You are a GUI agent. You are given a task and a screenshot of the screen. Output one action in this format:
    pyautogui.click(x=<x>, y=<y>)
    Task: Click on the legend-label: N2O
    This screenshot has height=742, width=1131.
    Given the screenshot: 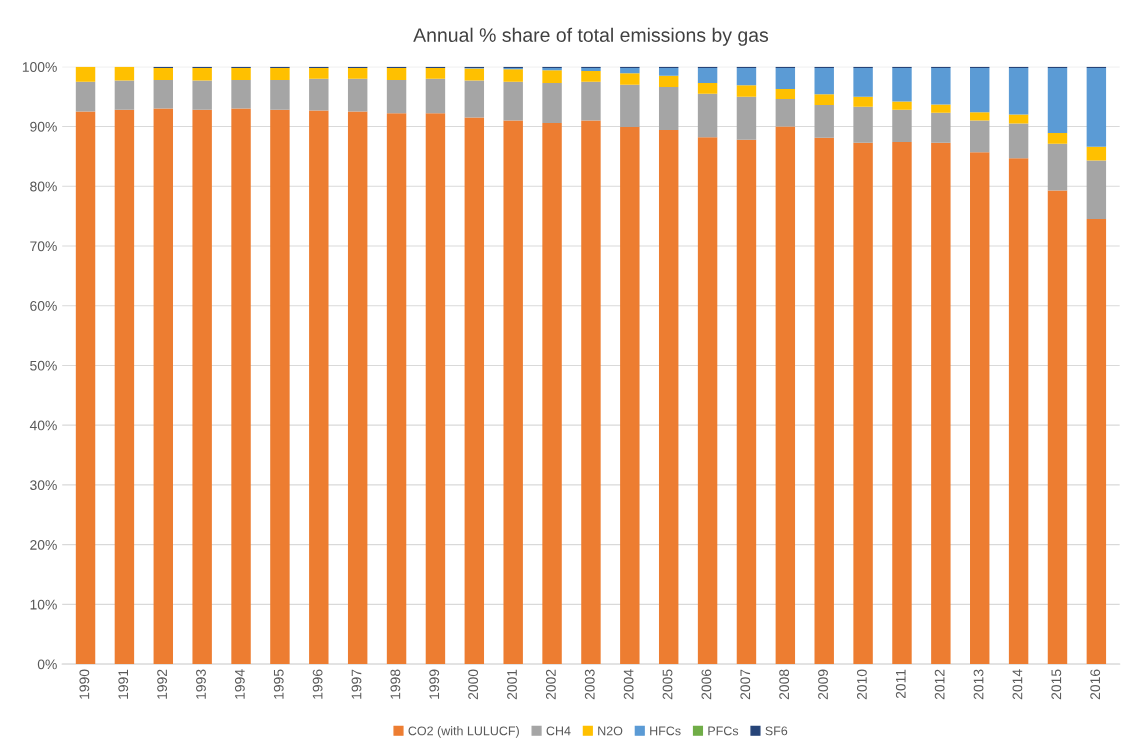 What is the action you would take?
    pyautogui.click(x=610, y=731)
    